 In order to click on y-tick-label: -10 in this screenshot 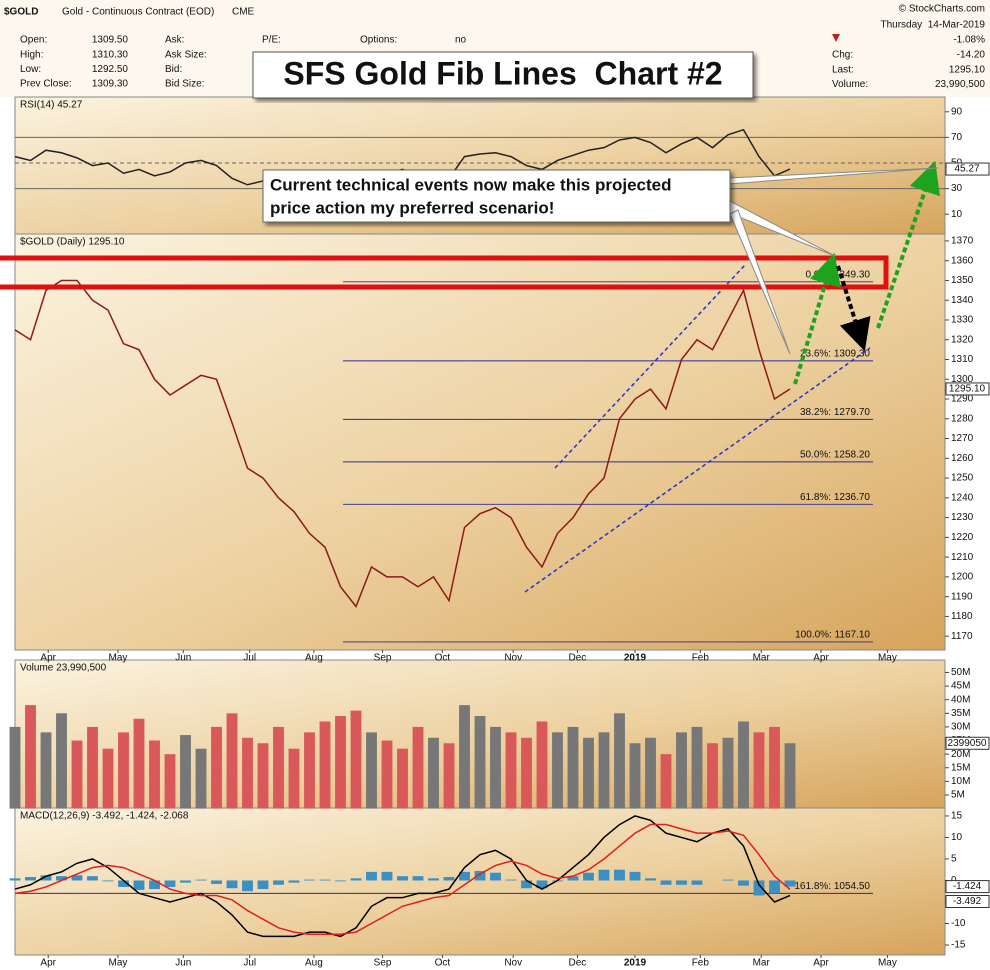, I will do `click(958, 923)`.